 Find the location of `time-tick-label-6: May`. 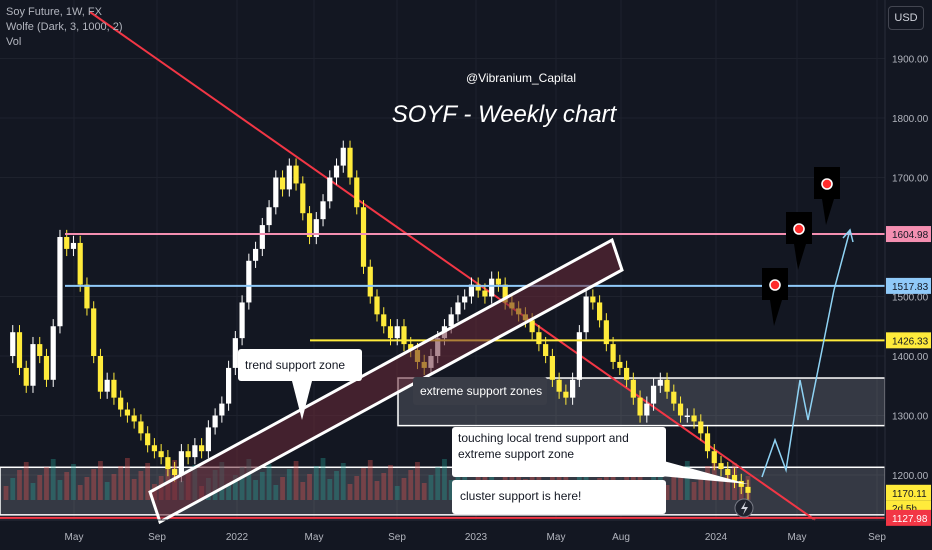

time-tick-label-6: May is located at coordinates (556, 537).